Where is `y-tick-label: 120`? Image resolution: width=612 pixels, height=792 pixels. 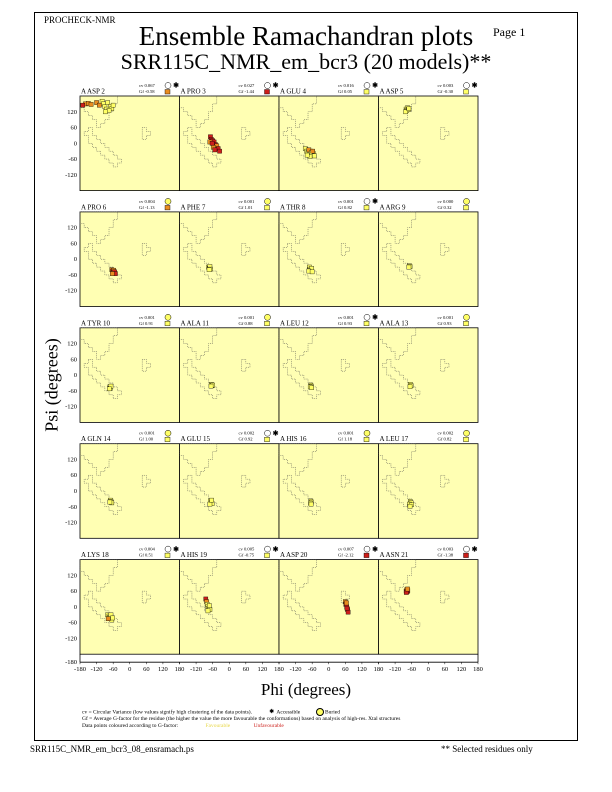
y-tick-label: 120 is located at coordinates (72, 575).